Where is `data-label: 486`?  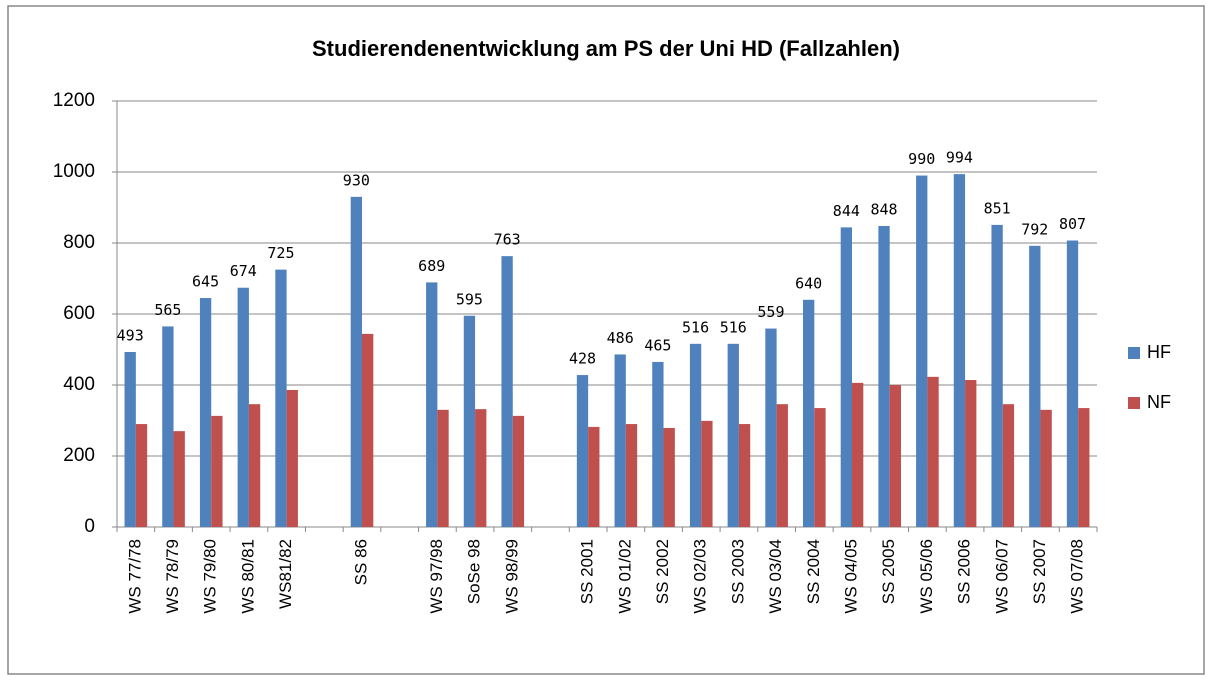
data-label: 486 is located at coordinates (620, 338).